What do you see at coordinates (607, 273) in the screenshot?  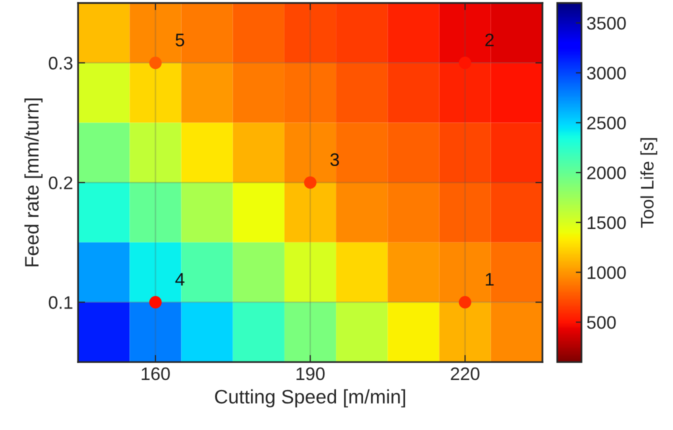 I see `color-bar-label: 1000` at bounding box center [607, 273].